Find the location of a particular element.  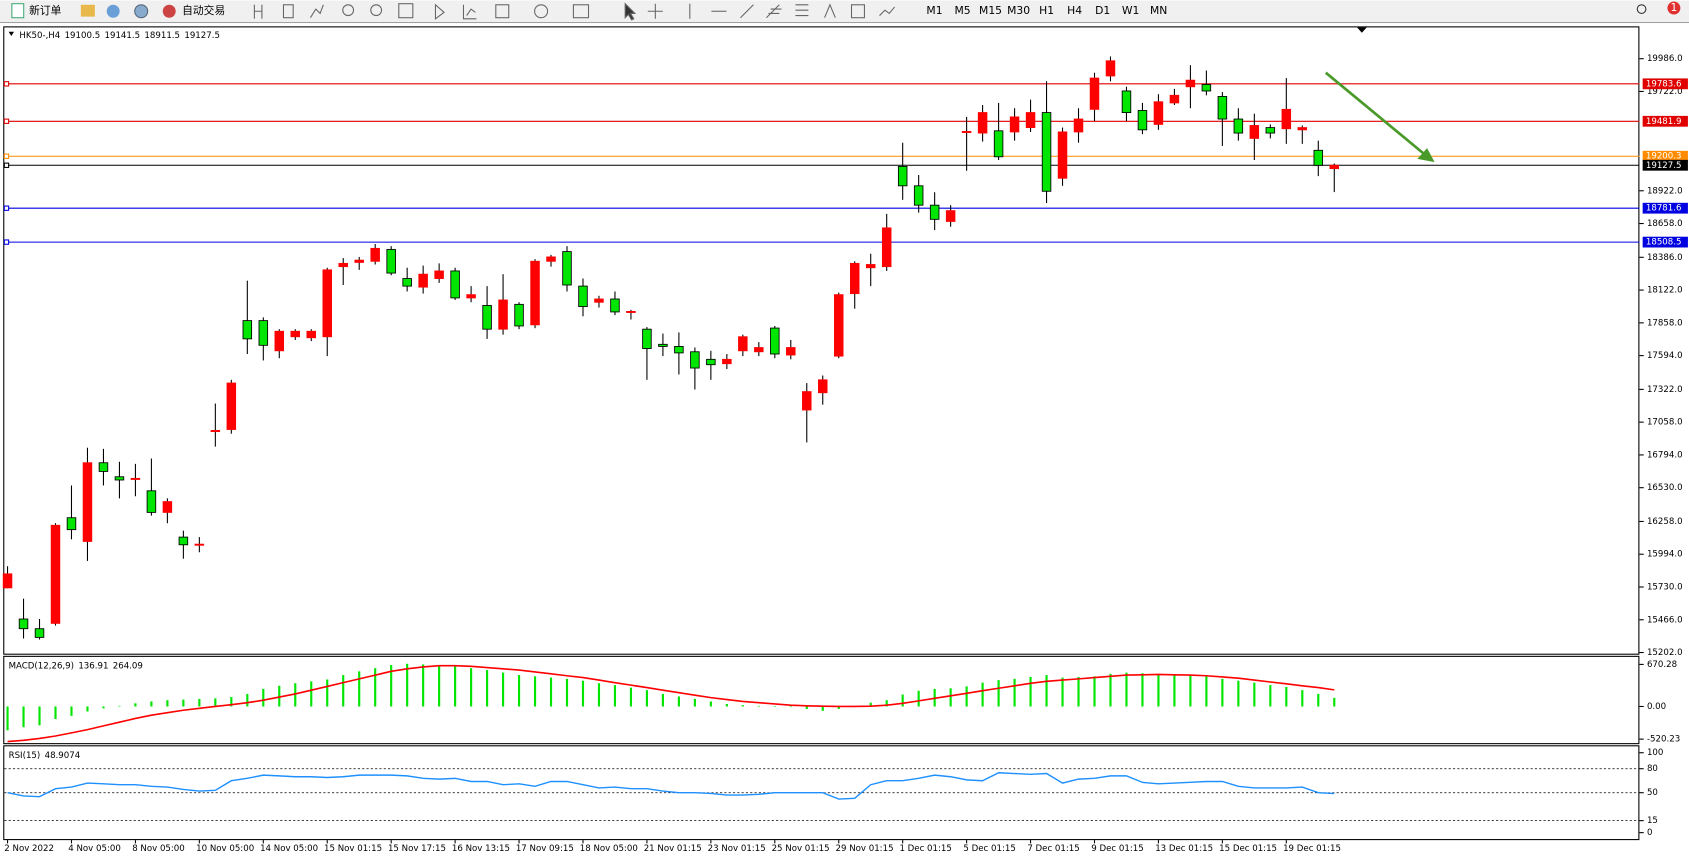

timeframe-button: D1 is located at coordinates (1102, 10).